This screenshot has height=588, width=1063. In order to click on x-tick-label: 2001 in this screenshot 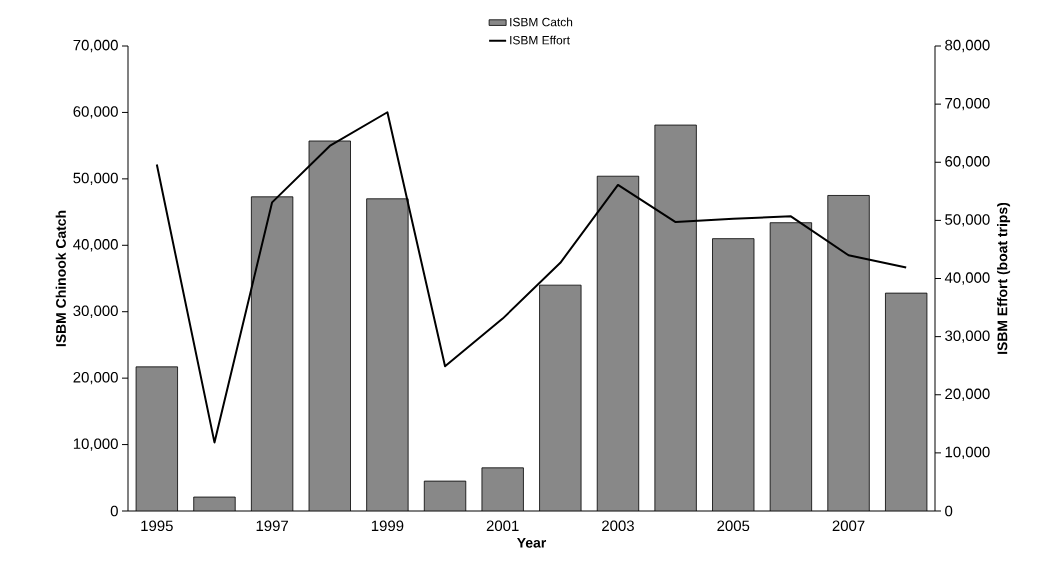, I will do `click(502, 526)`.